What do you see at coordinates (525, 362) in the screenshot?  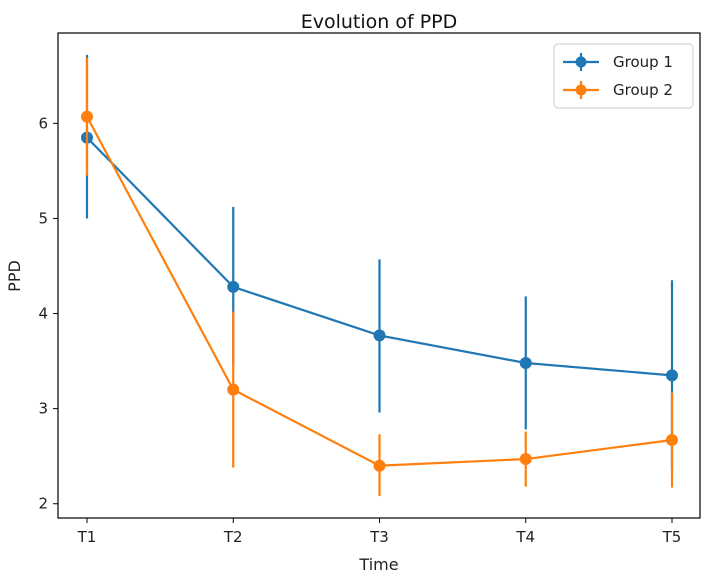 I see `point-group-1-t4` at bounding box center [525, 362].